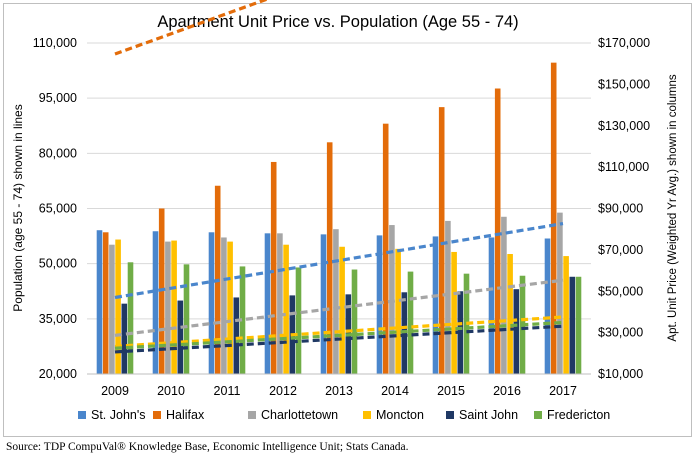  I want to click on x-tick-label: 2015, so click(451, 391).